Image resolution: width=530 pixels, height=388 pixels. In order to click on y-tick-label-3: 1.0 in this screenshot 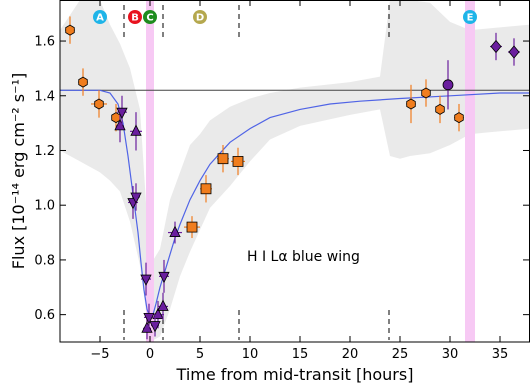, I will do `click(44, 206)`.